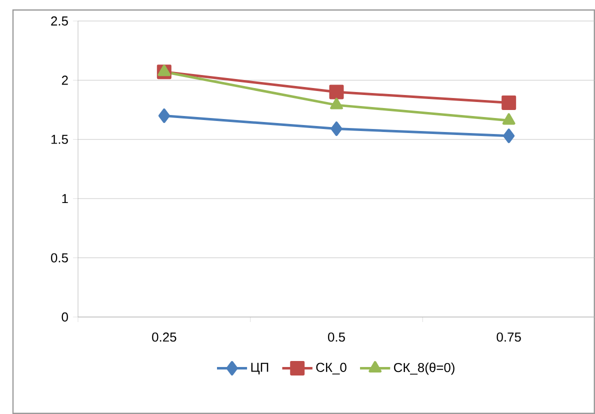 The width and height of the screenshot is (595, 414). What do you see at coordinates (259, 368) in the screenshot?
I see `legend-label: ЦП` at bounding box center [259, 368].